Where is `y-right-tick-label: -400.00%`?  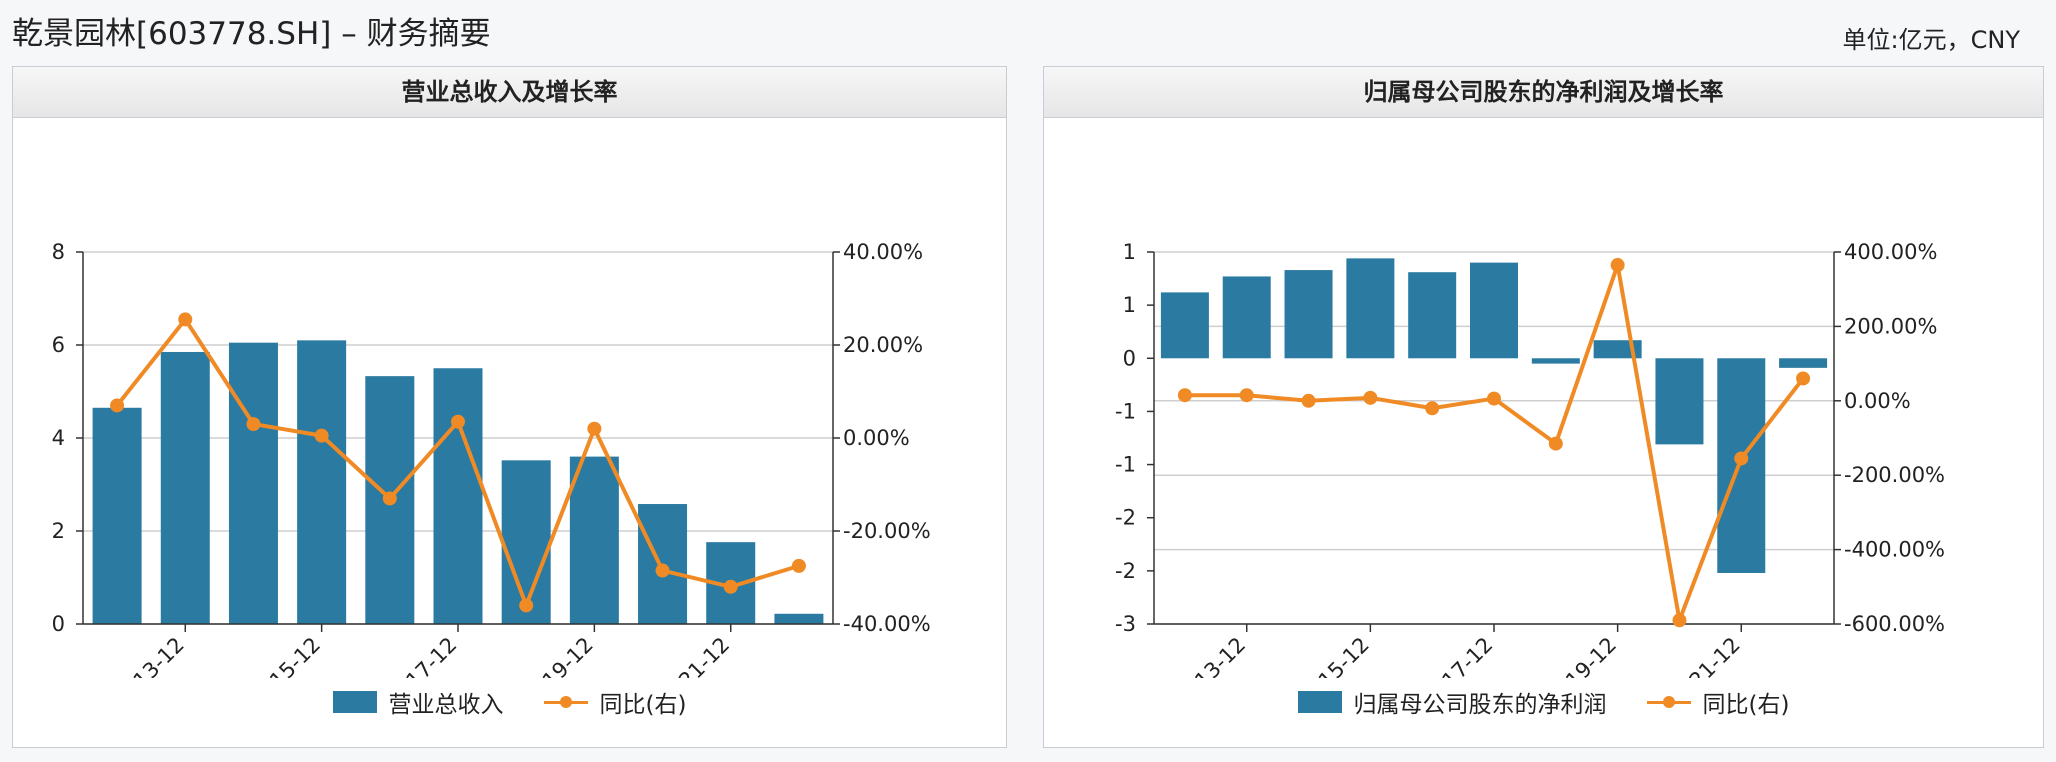 y-right-tick-label: -400.00% is located at coordinates (1894, 550).